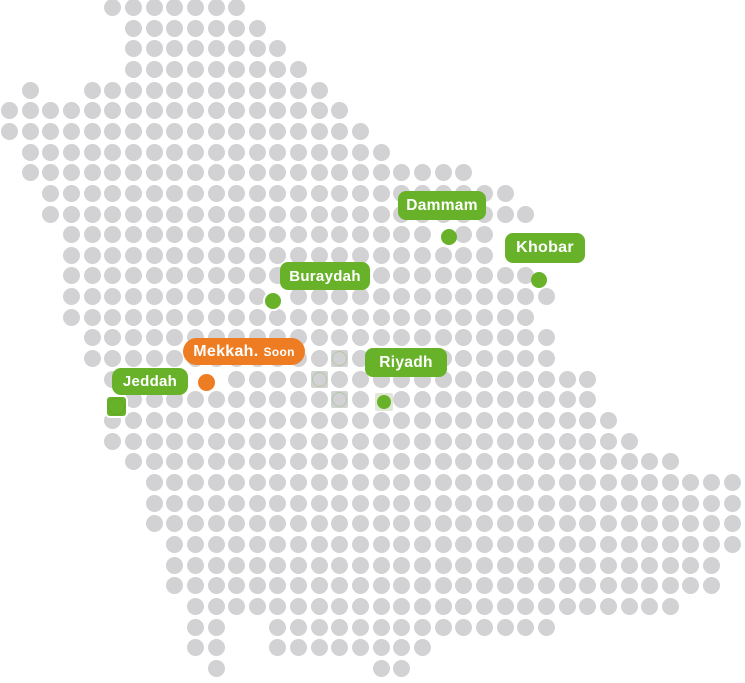 This screenshot has height=683, width=745. I want to click on city-name: Buraydah, so click(325, 276).